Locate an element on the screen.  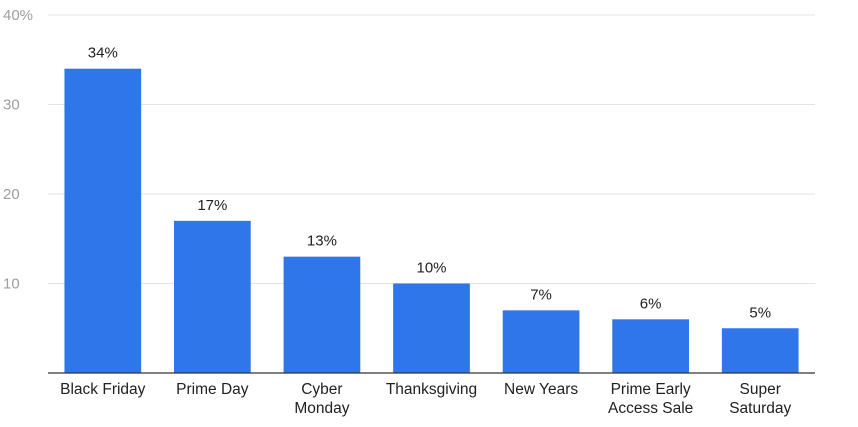
y-tick-label-10: 10 is located at coordinates (11, 284).